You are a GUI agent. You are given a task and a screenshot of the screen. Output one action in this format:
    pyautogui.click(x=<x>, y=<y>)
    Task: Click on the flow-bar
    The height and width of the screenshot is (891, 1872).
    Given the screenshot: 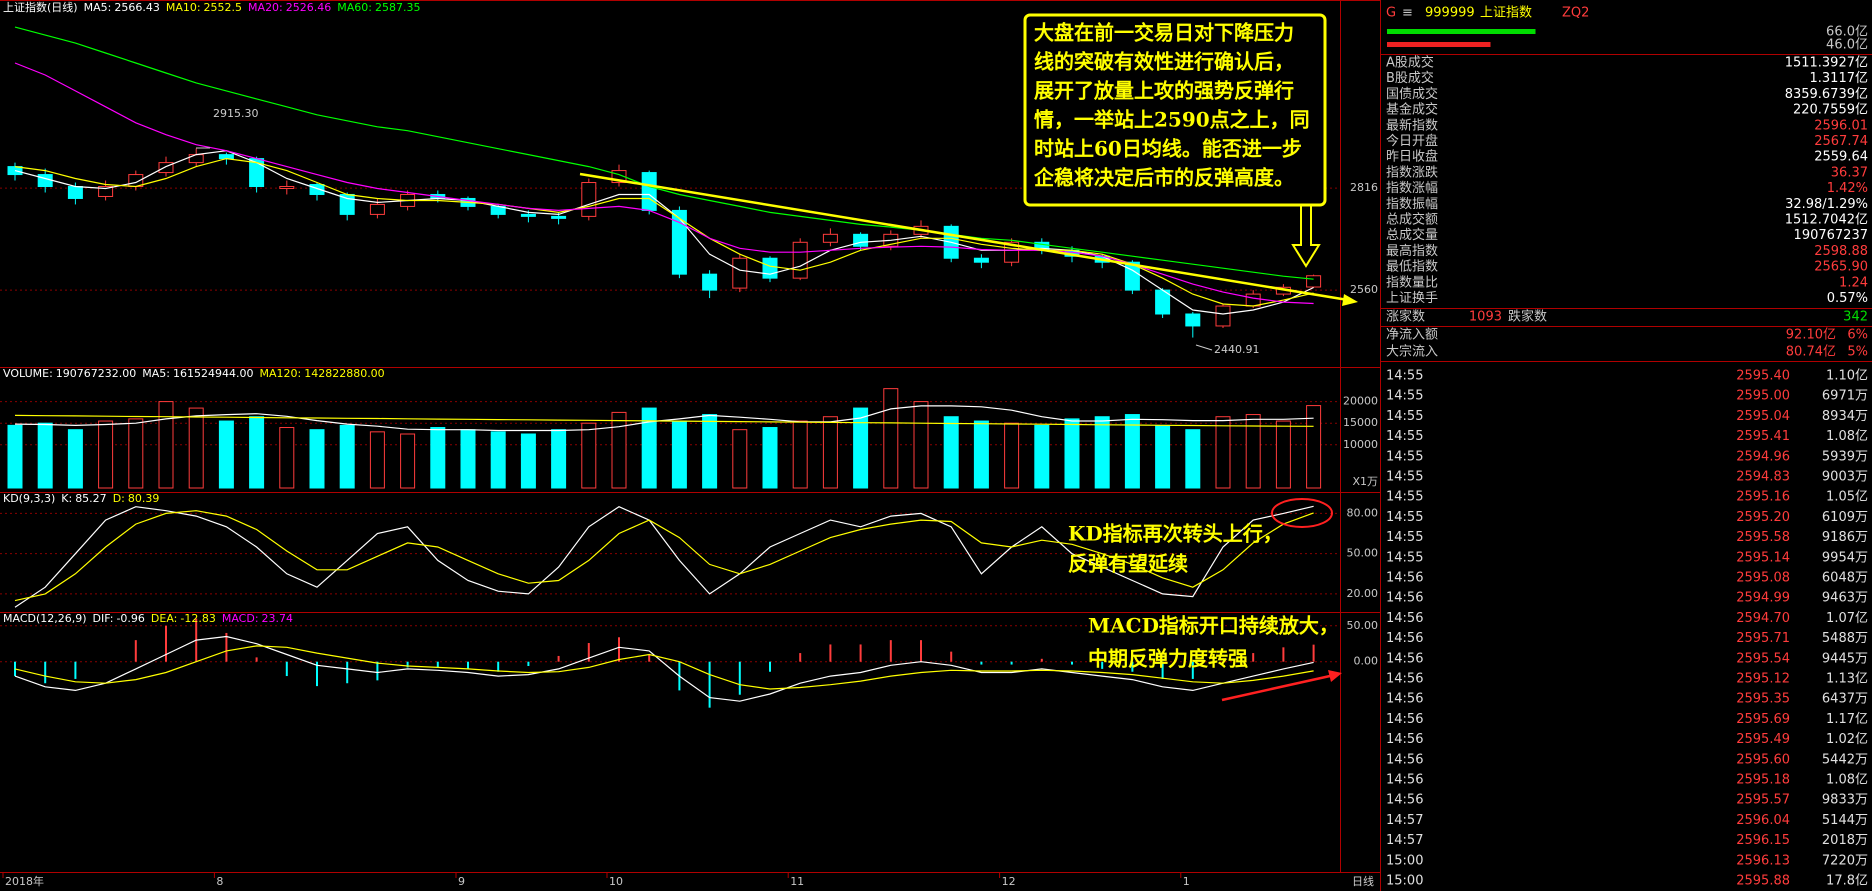 What is the action you would take?
    pyautogui.click(x=1439, y=44)
    